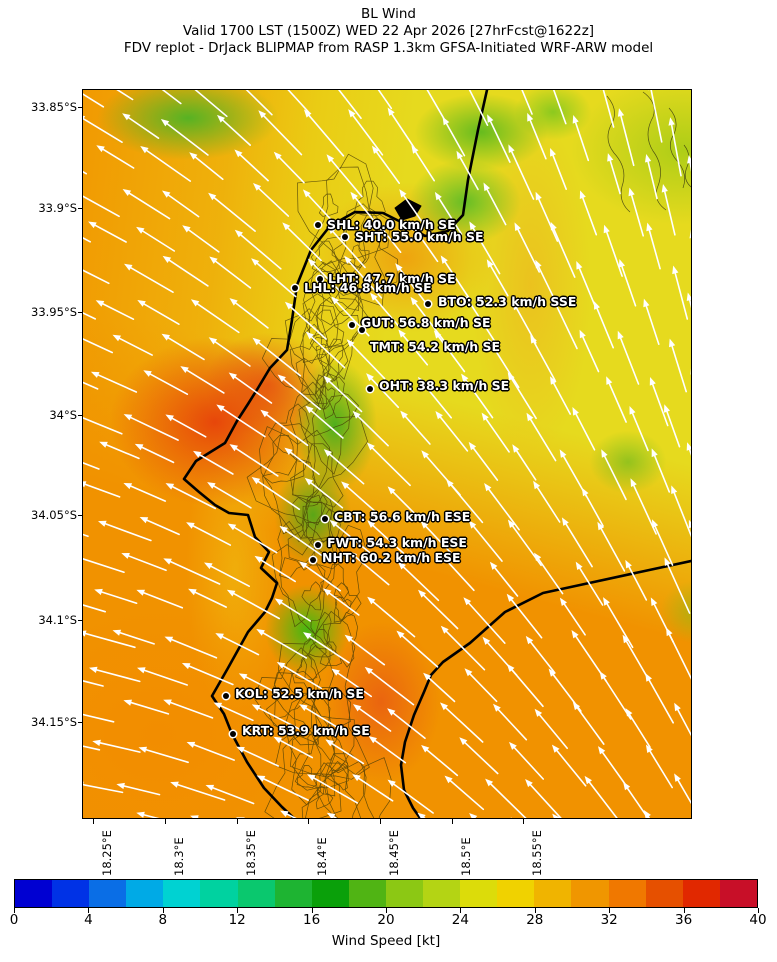  I want to click on colorbar-tick-label: 36, so click(684, 920).